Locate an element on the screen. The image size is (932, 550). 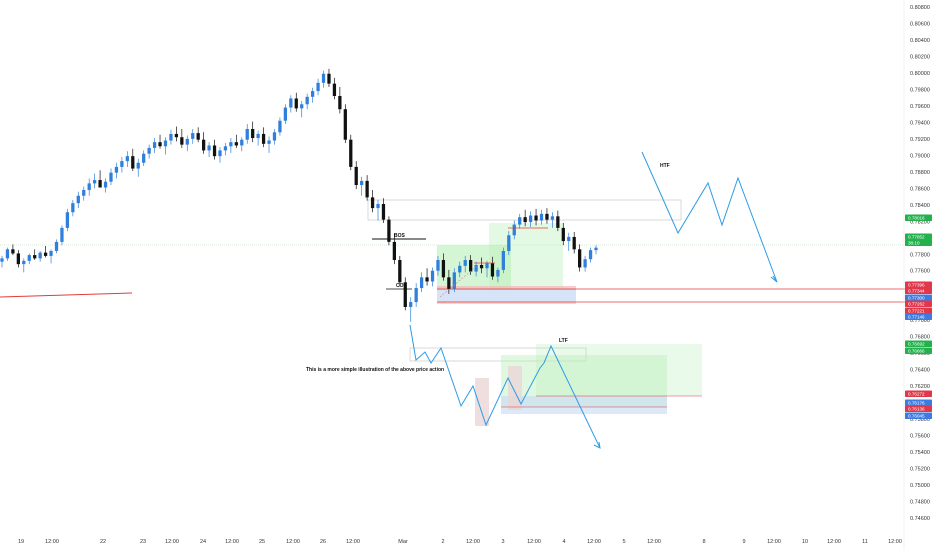
price-tick-label: 0.74600 is located at coordinates (920, 519).